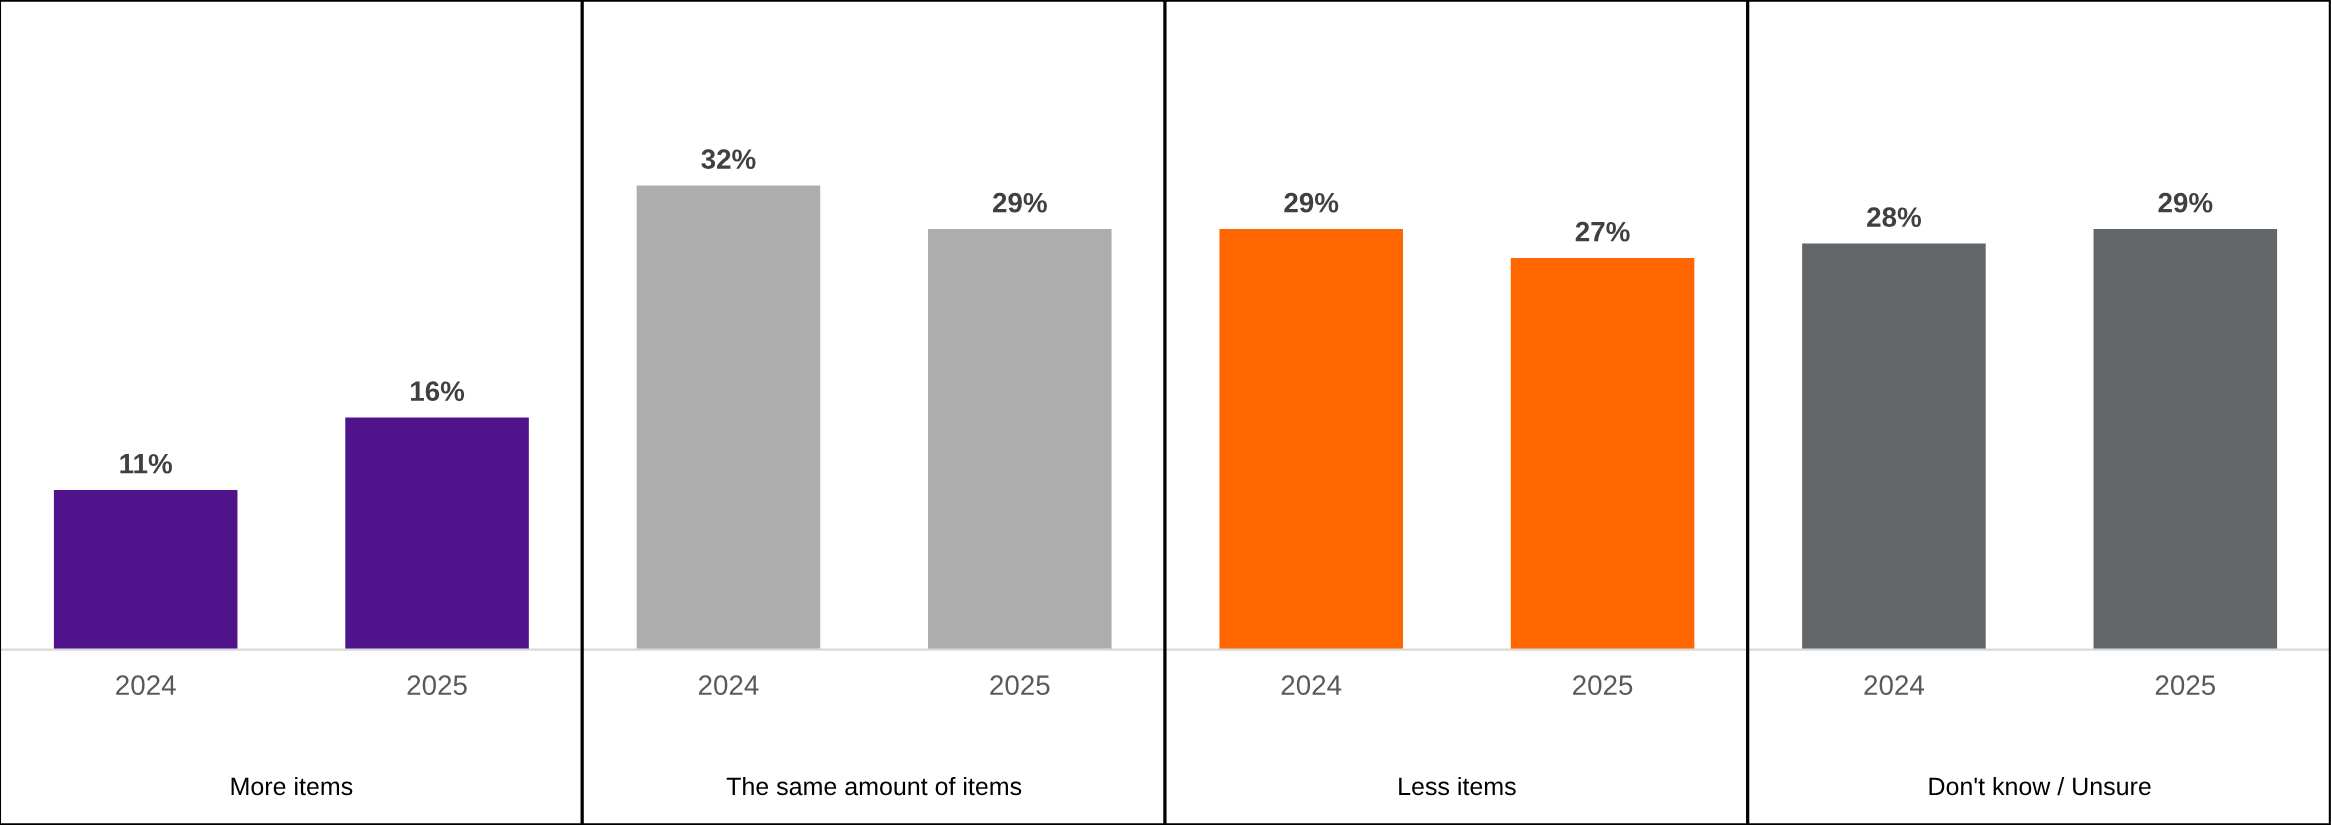 Image resolution: width=2331 pixels, height=825 pixels. What do you see at coordinates (728, 159) in the screenshot?
I see `data-label: 32%` at bounding box center [728, 159].